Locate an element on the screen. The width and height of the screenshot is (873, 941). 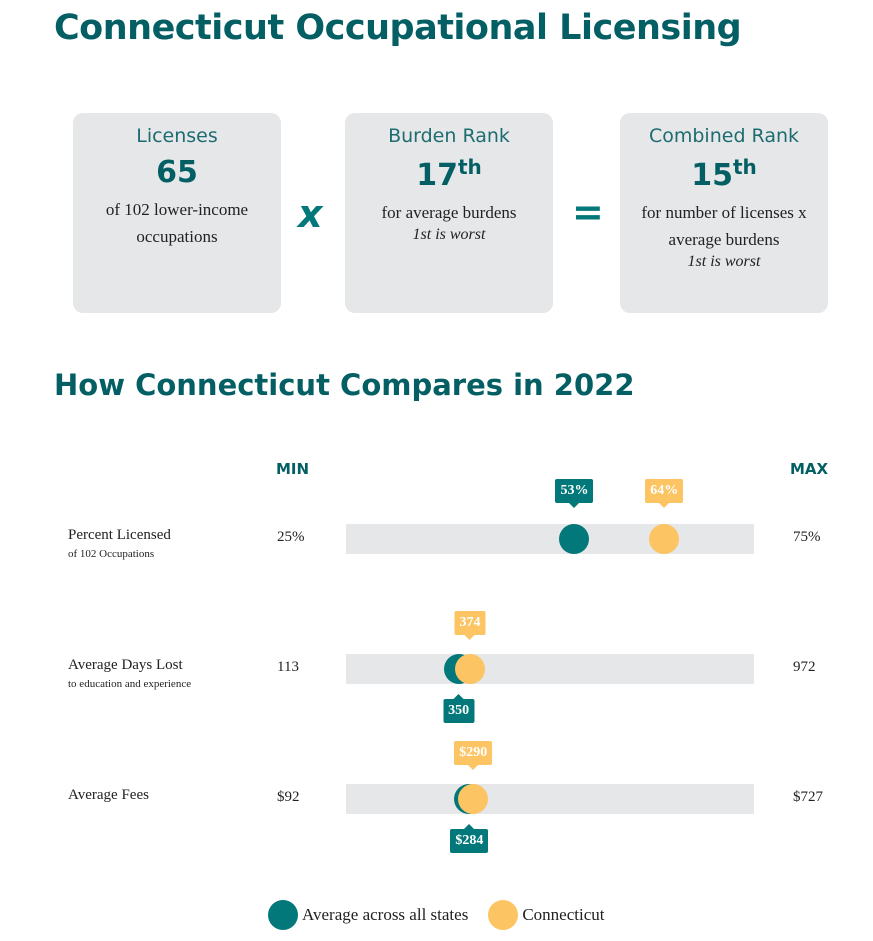
compare-title: How Connecticut Compares in 2022 is located at coordinates (344, 385).